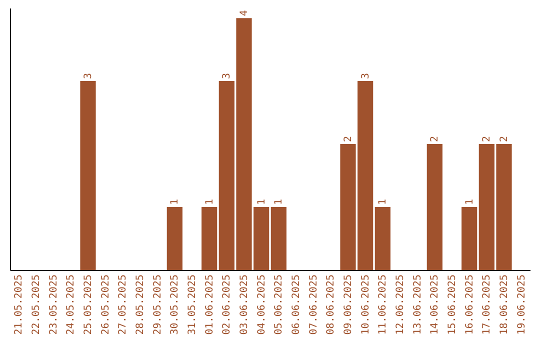 This screenshot has height=340, width=540. Describe the element at coordinates (314, 304) in the screenshot. I see `x-tick-label: 07.06.2025` at that location.